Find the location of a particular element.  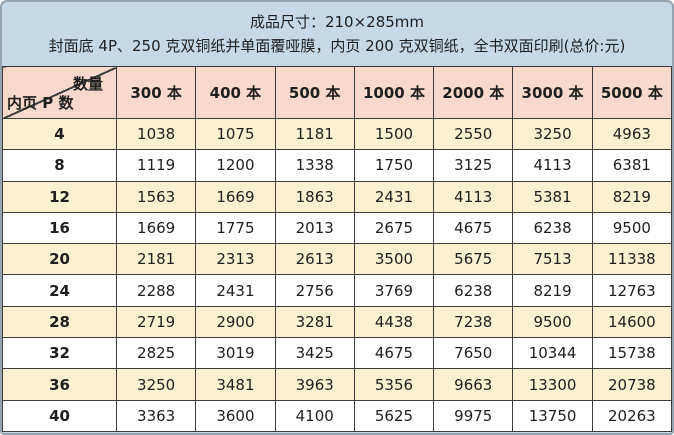

table-row: 40 3363 3600 4100 5625 9975 13750 20263 is located at coordinates (337, 415).